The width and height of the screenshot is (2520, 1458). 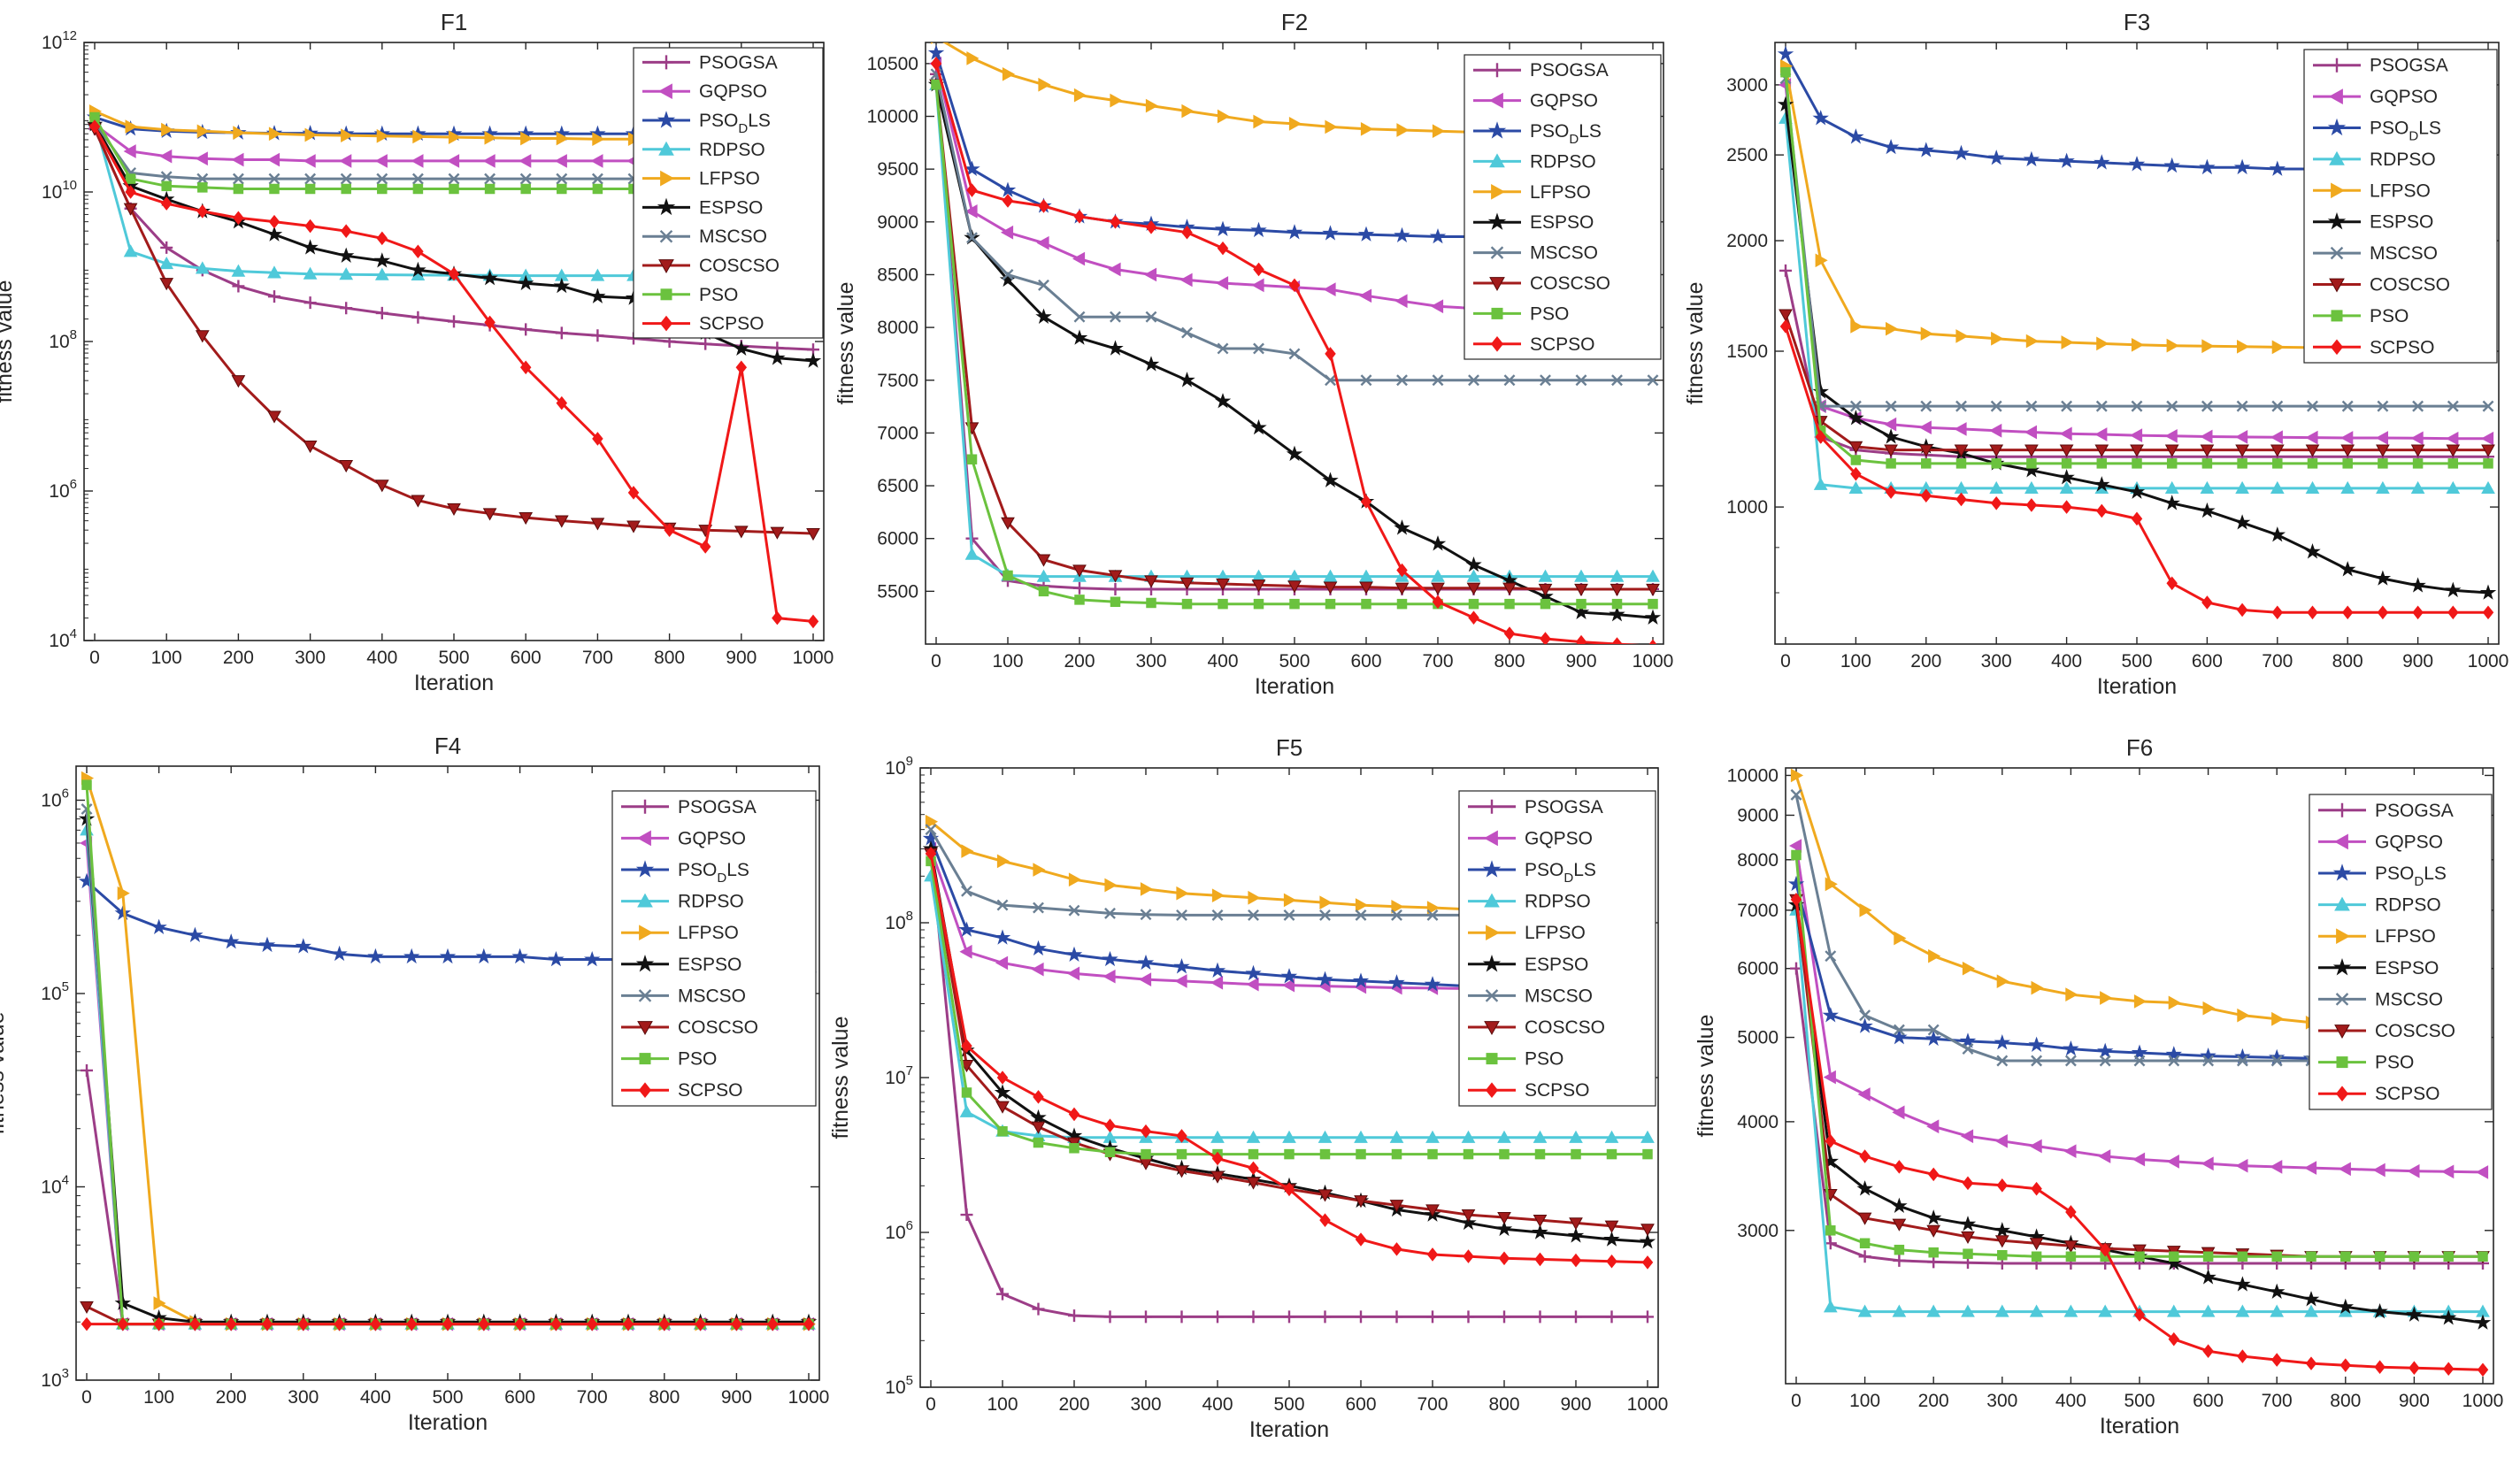 I want to click on legend-label: COSCSO, so click(x=2410, y=285).